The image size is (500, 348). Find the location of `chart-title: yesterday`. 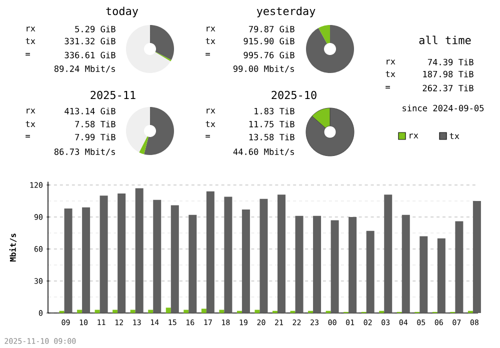

chart-title: yesterday is located at coordinates (286, 12).